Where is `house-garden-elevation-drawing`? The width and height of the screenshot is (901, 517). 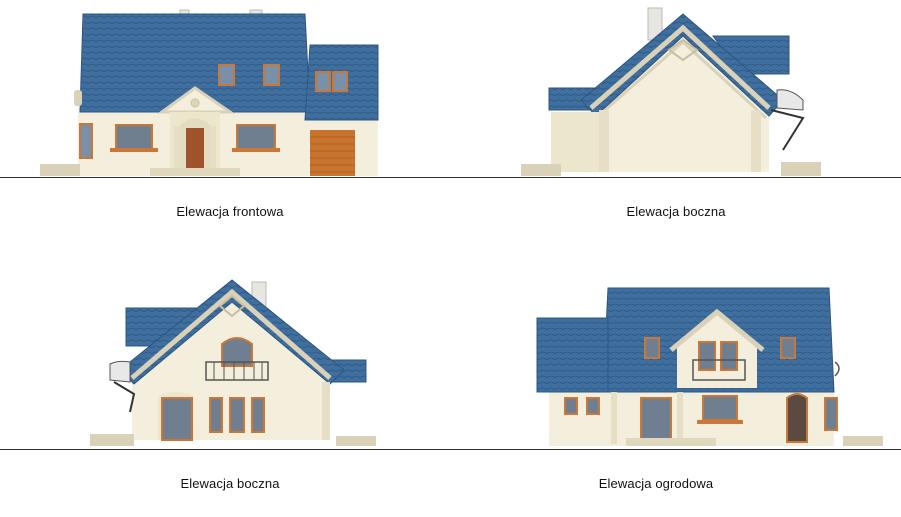
house-garden-elevation-drawing is located at coordinates (709, 366).